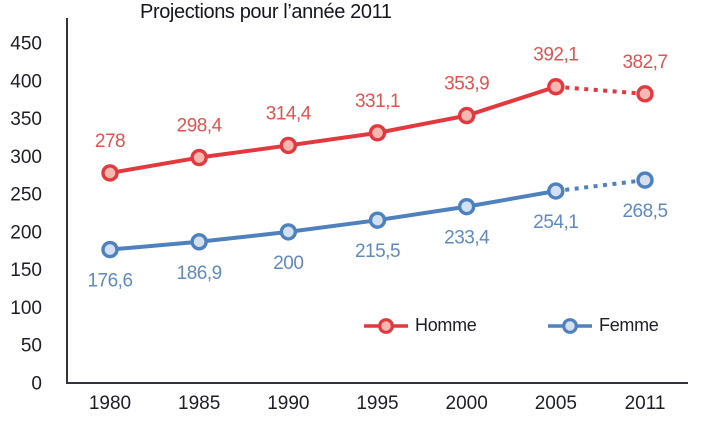 The width and height of the screenshot is (712, 422). Describe the element at coordinates (110, 403) in the screenshot. I see `x-axis-tick-label: 1980` at that location.